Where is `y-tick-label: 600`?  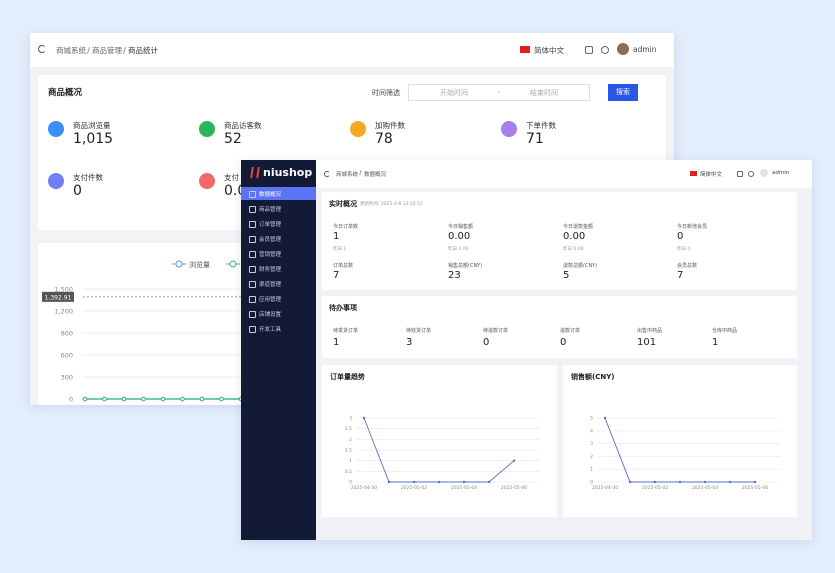 y-tick-label: 600 is located at coordinates (67, 356).